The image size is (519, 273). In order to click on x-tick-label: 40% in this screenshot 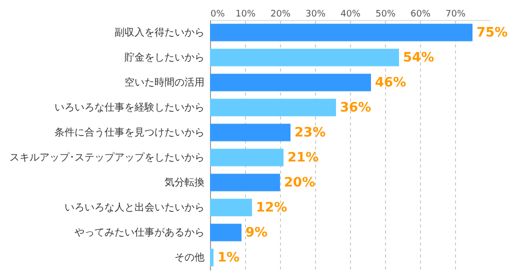, I will do `click(350, 15)`.